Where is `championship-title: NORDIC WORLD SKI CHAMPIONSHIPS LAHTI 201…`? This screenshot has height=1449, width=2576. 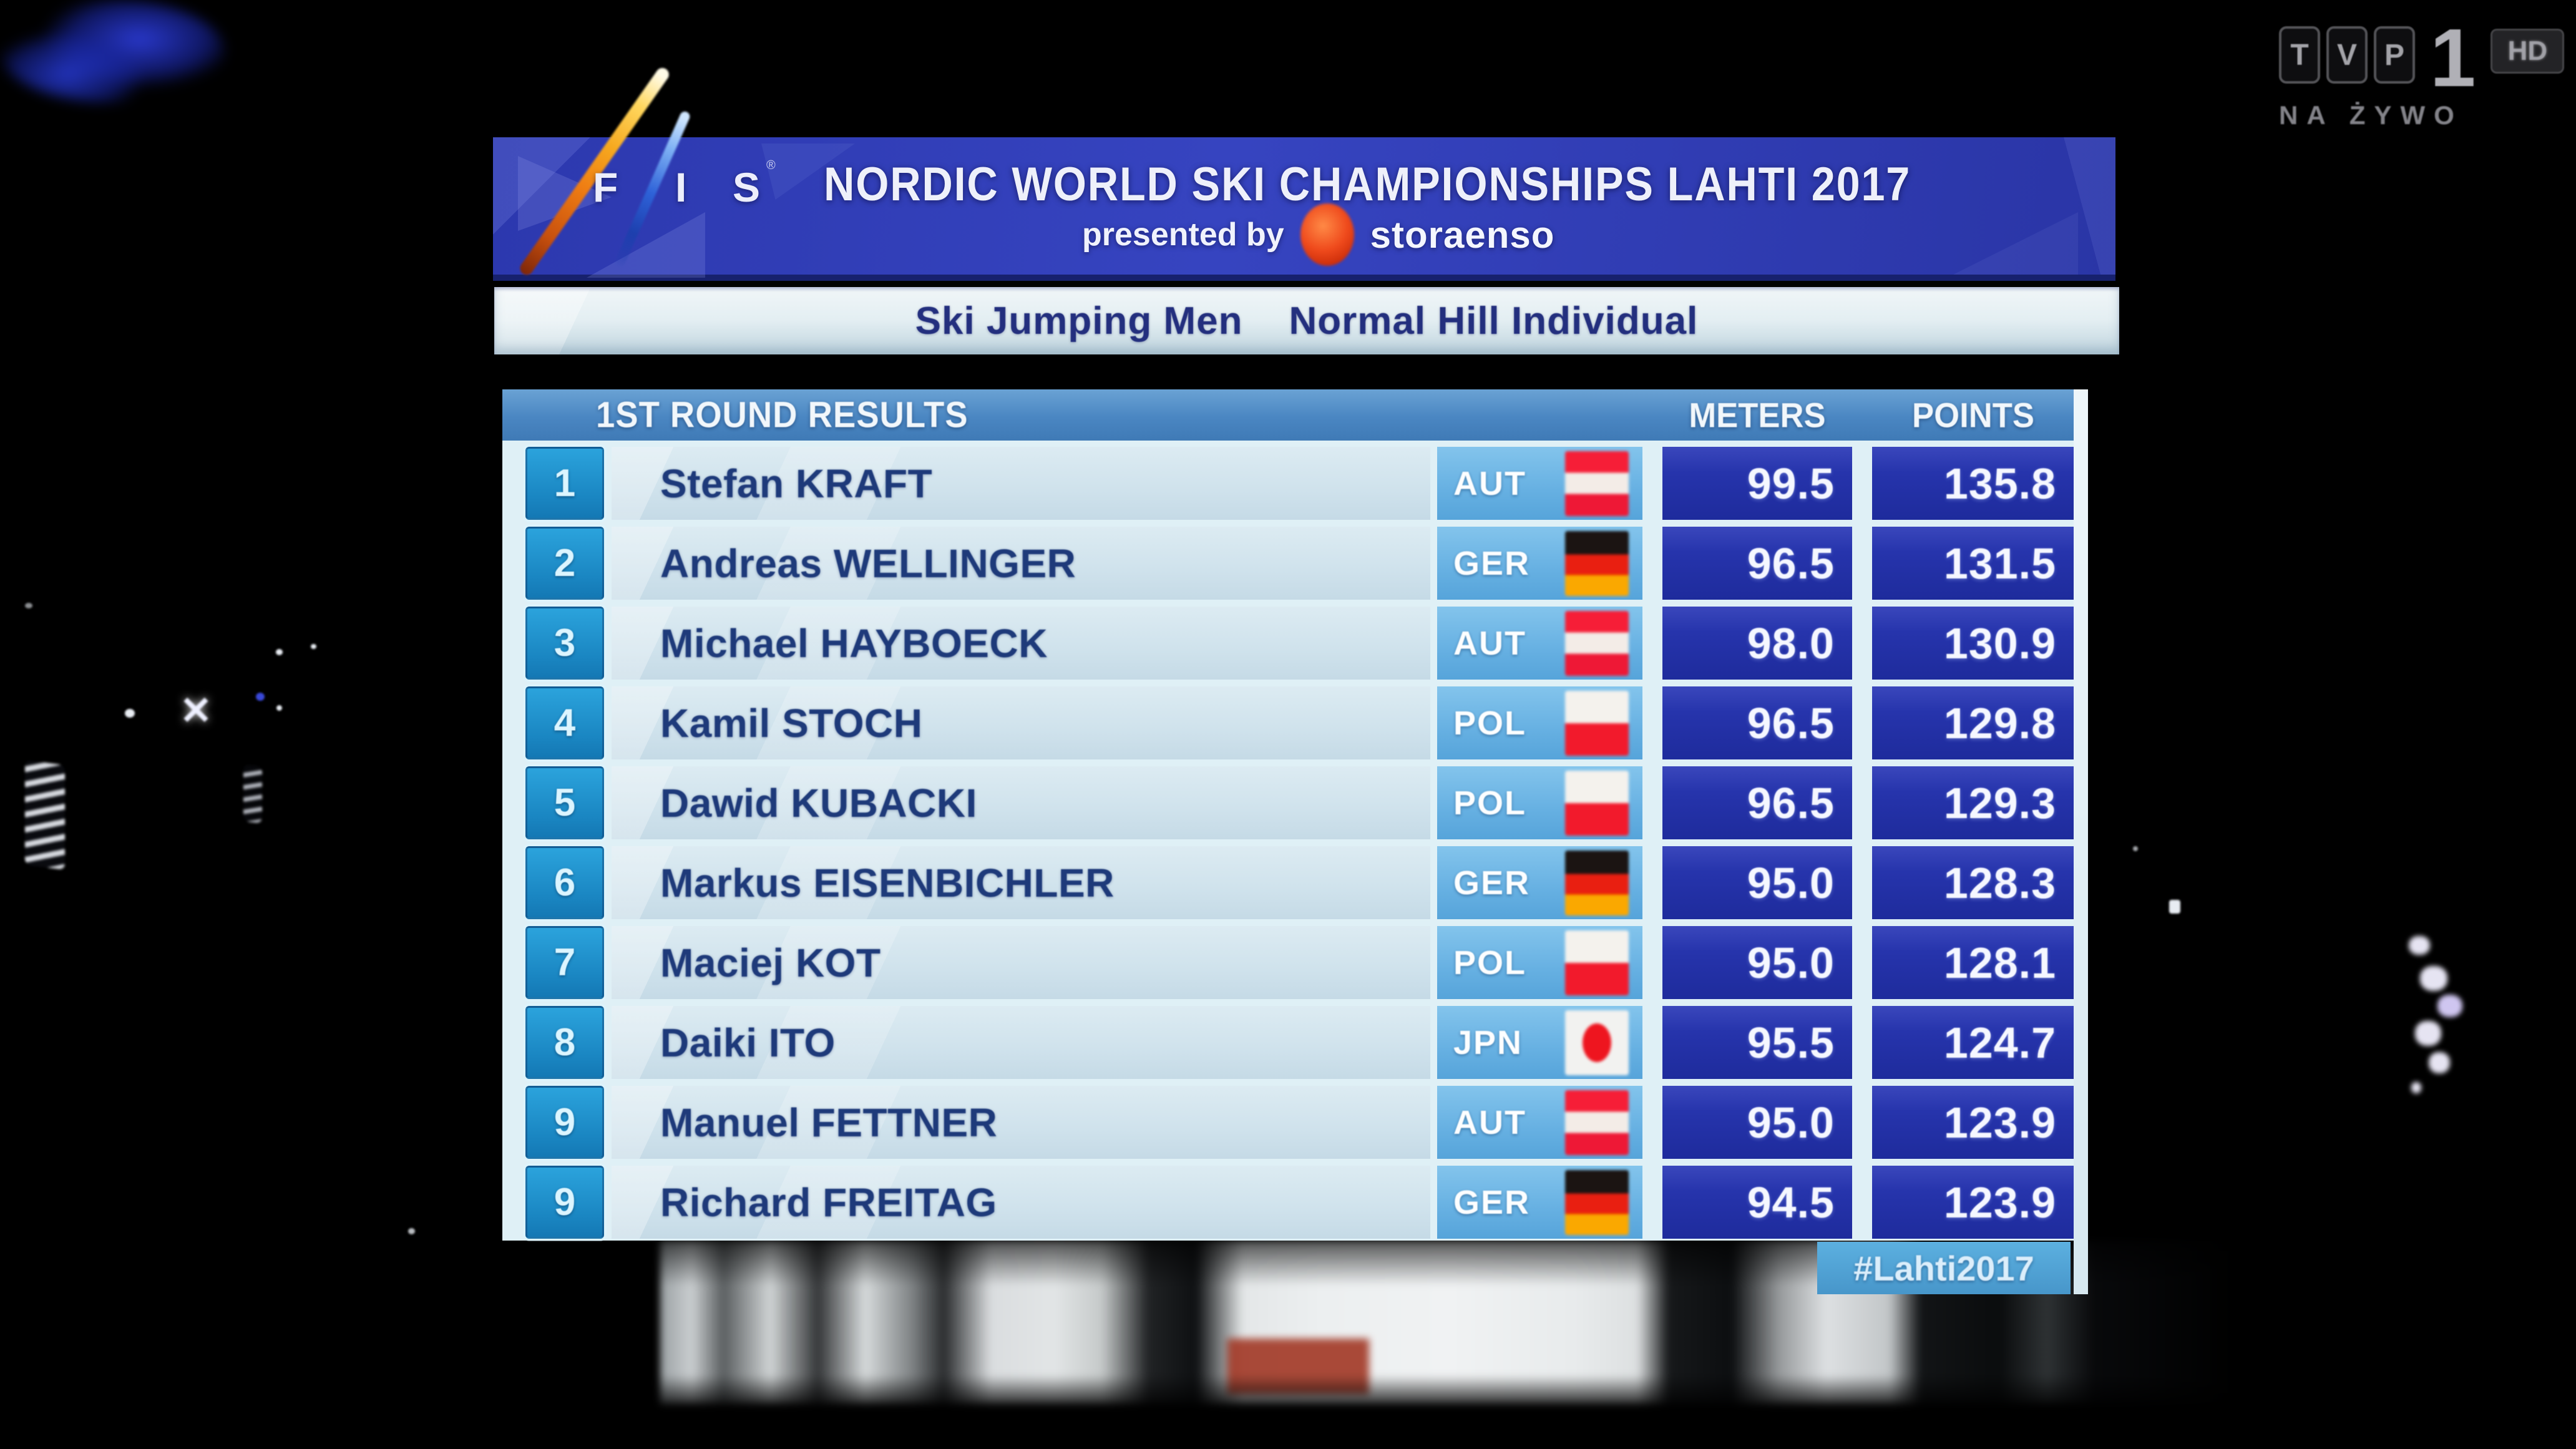
championship-title: NORDIC WORLD SKI CHAMPIONSHIPS LAHTI 201… is located at coordinates (1367, 184).